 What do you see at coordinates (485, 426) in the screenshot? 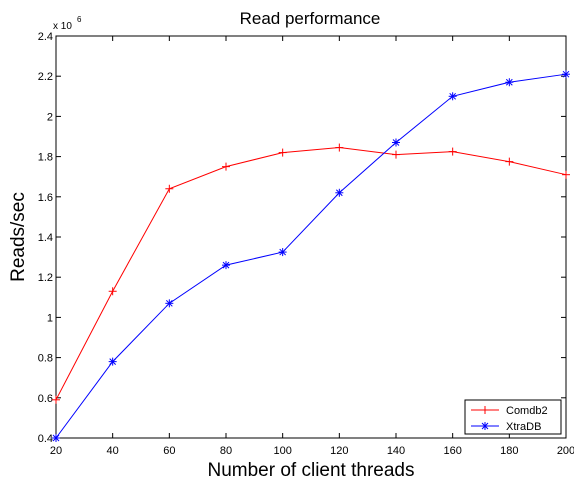
I see `legend-marker-xtradb` at bounding box center [485, 426].